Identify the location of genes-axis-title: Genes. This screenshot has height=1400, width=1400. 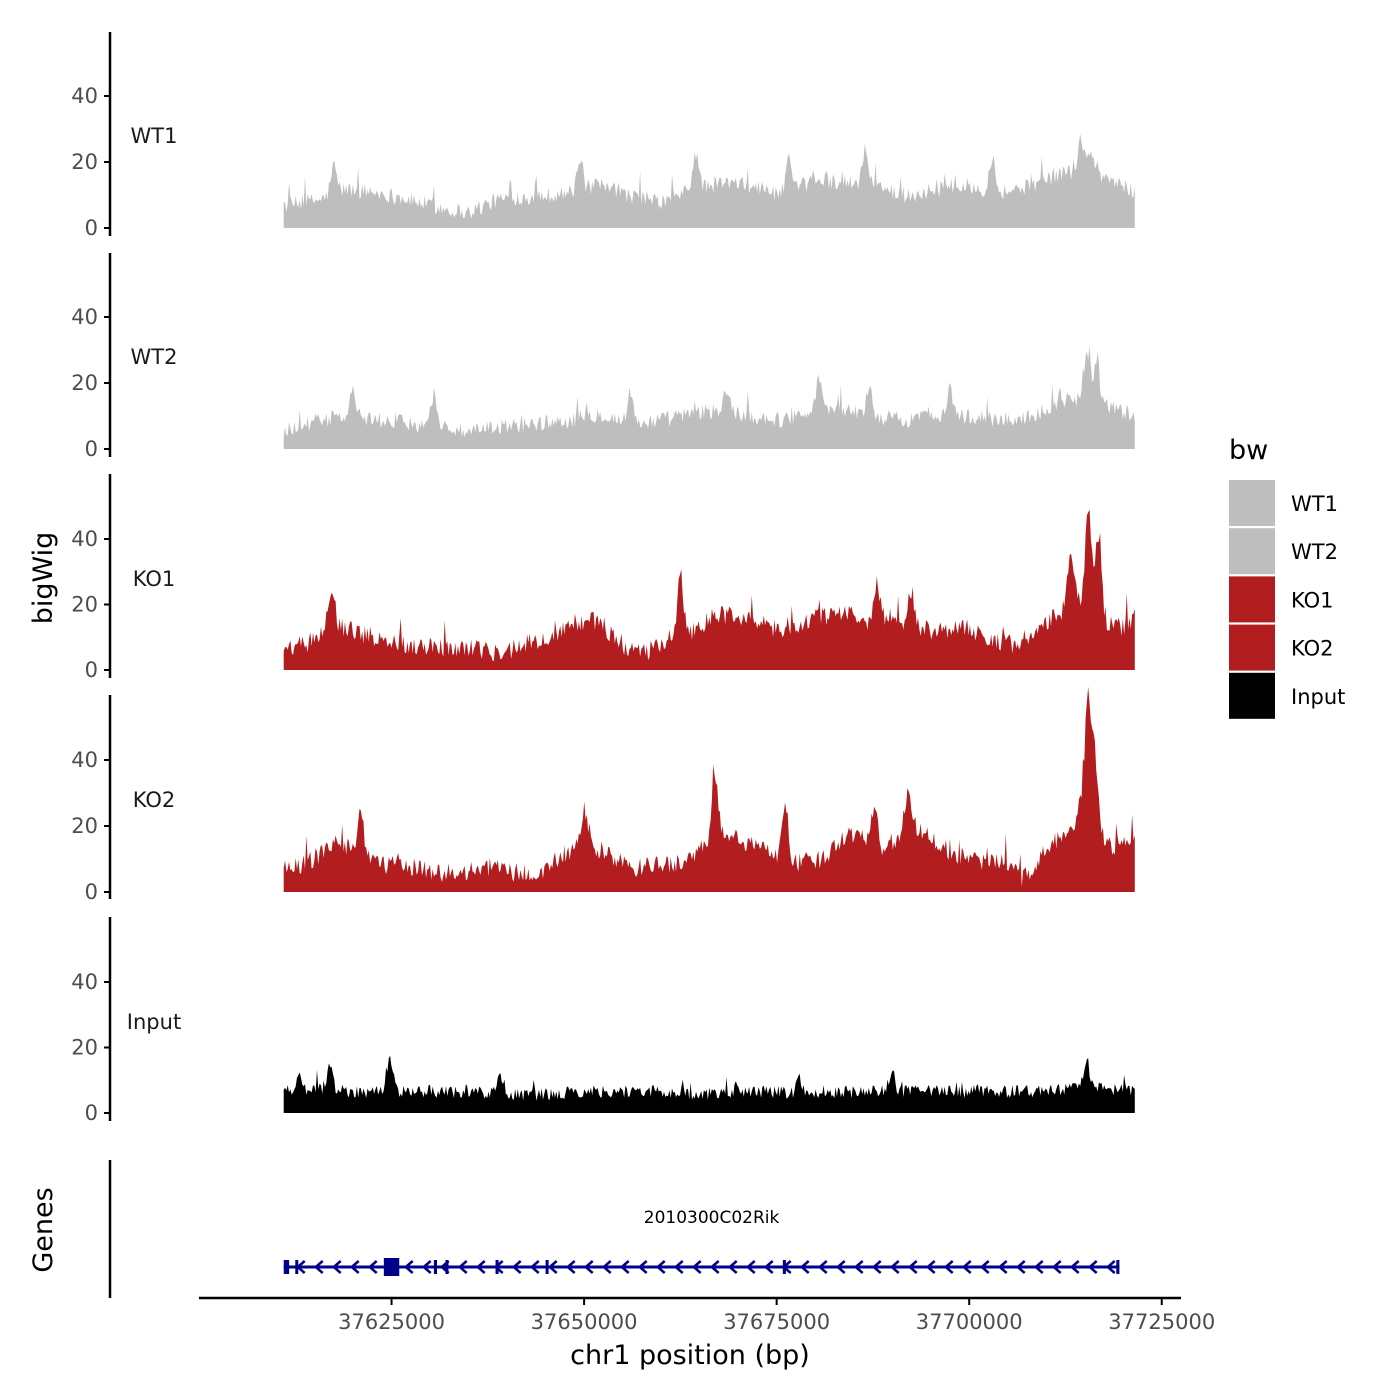
(43, 1229).